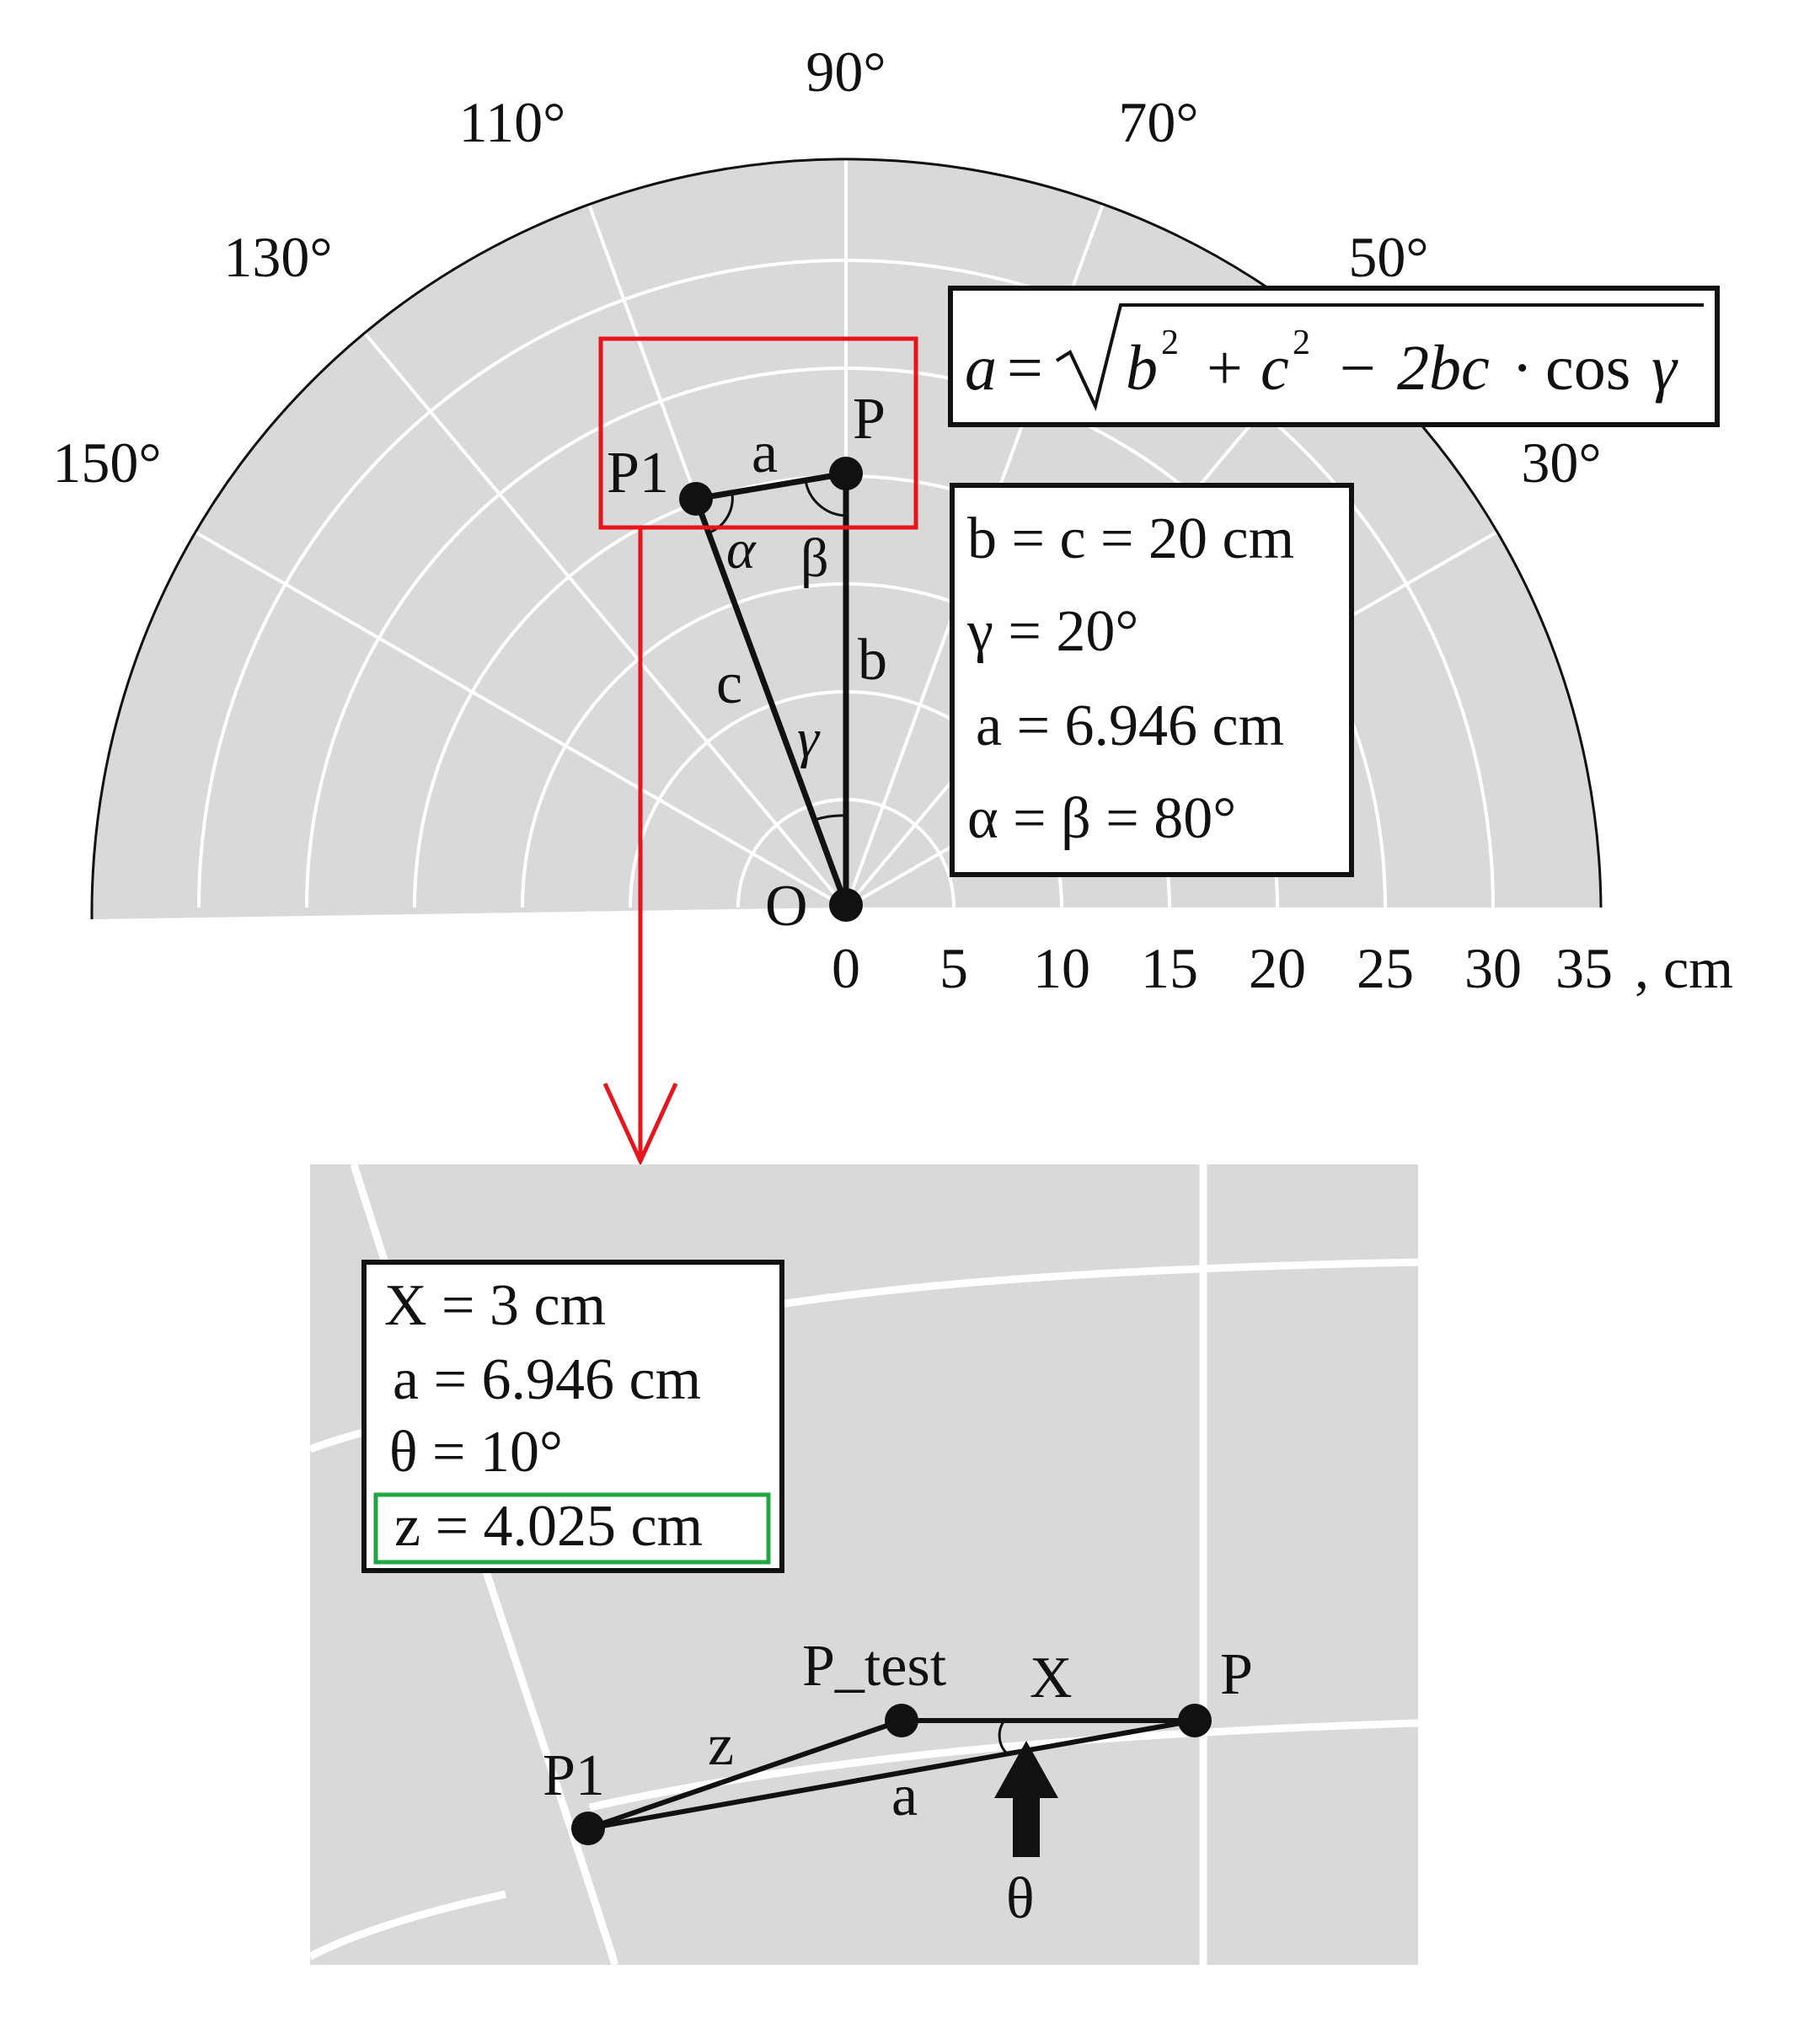  I want to click on angle-label-90: 90°, so click(846, 72).